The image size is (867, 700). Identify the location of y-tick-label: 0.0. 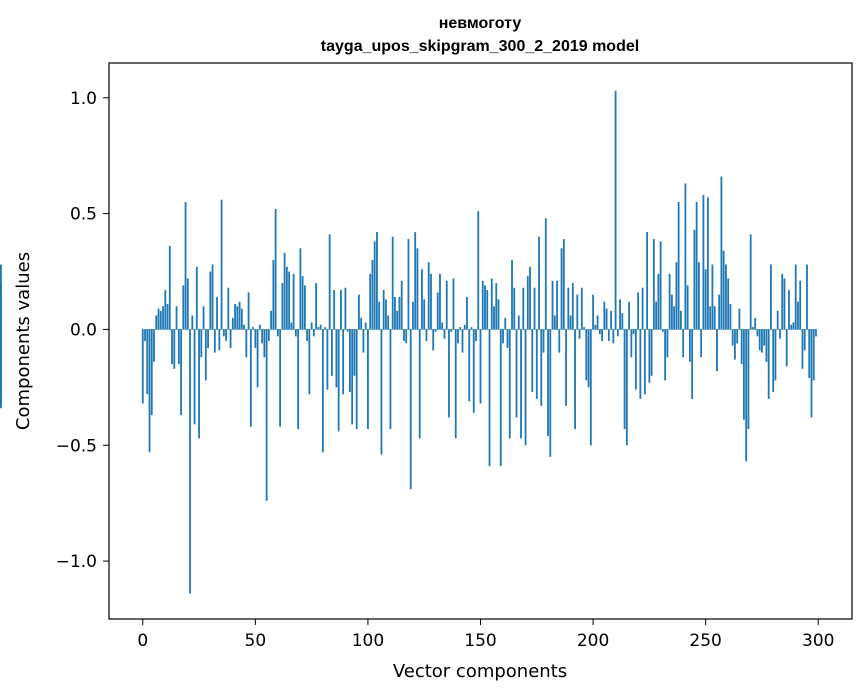
(83, 330).